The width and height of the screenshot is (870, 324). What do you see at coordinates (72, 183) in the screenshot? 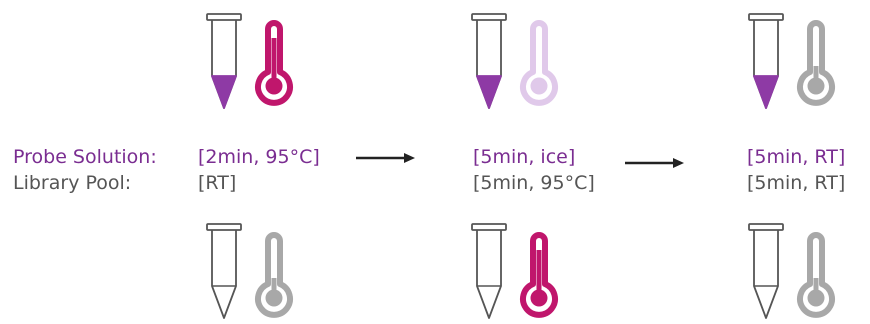
I see `library-pool-label: Library Pool:` at bounding box center [72, 183].